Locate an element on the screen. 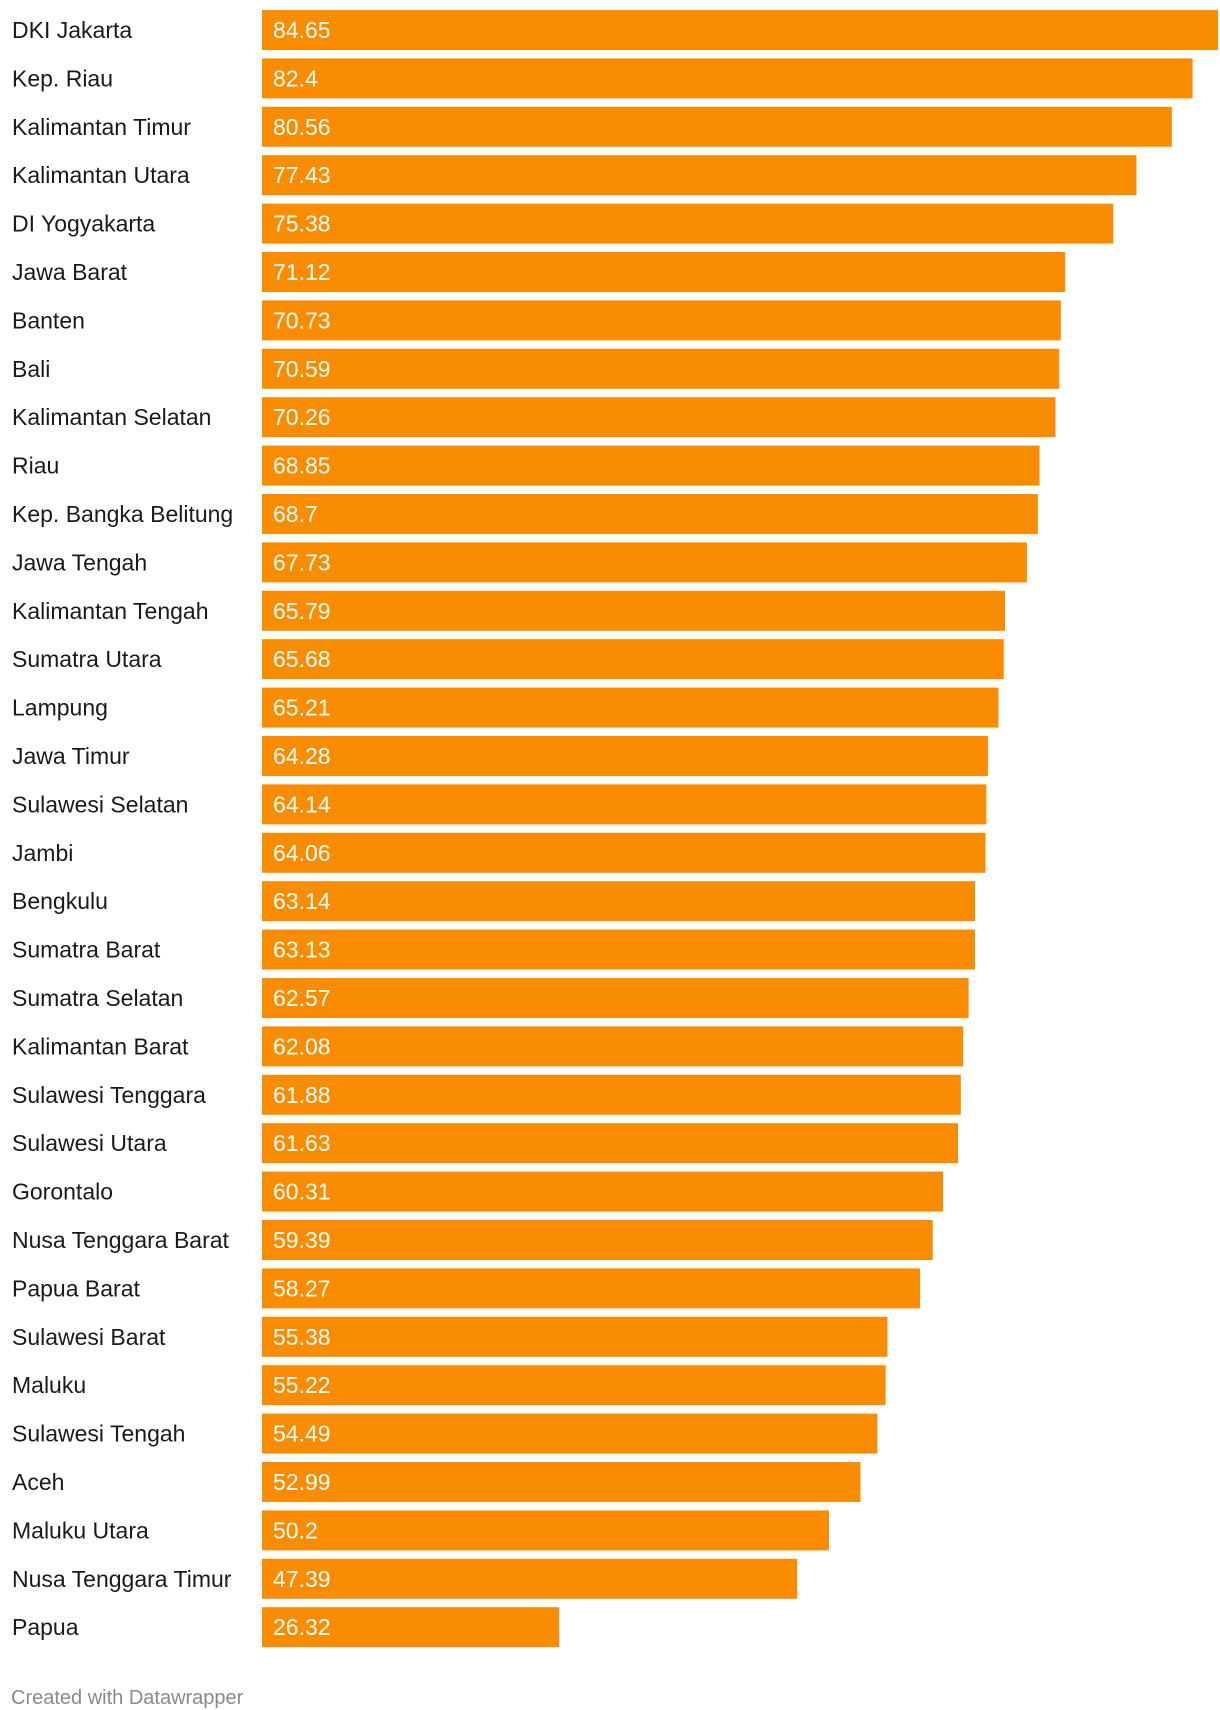 This screenshot has height=1710, width=1220. category-label: Papua Barat is located at coordinates (76, 1288).